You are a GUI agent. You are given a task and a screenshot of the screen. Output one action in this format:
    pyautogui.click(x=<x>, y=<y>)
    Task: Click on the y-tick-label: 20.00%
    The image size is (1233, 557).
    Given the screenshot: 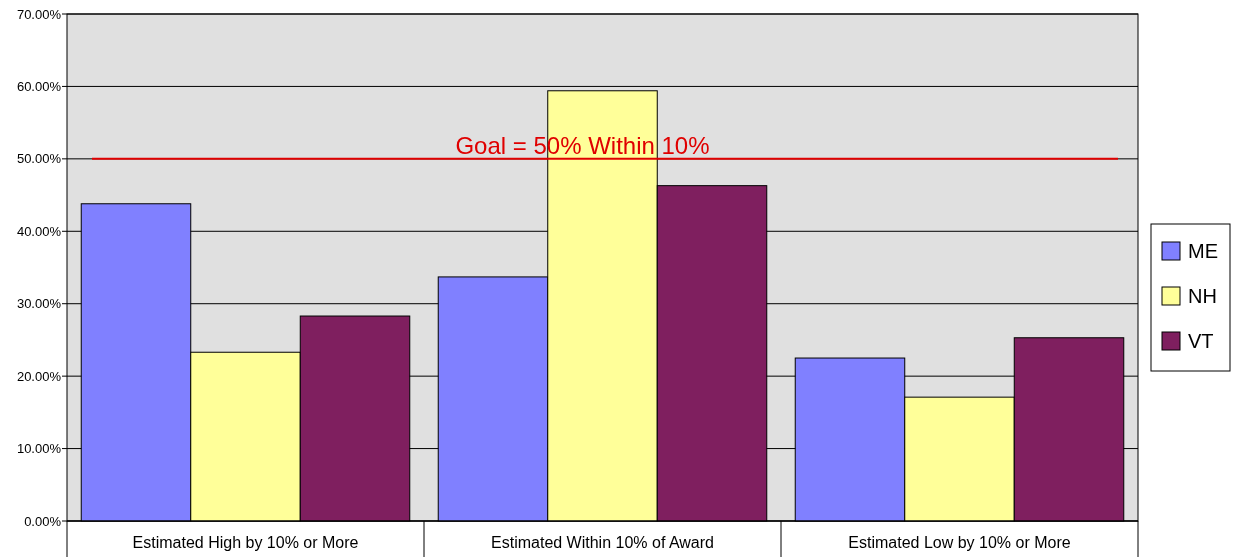 What is the action you would take?
    pyautogui.click(x=39, y=376)
    